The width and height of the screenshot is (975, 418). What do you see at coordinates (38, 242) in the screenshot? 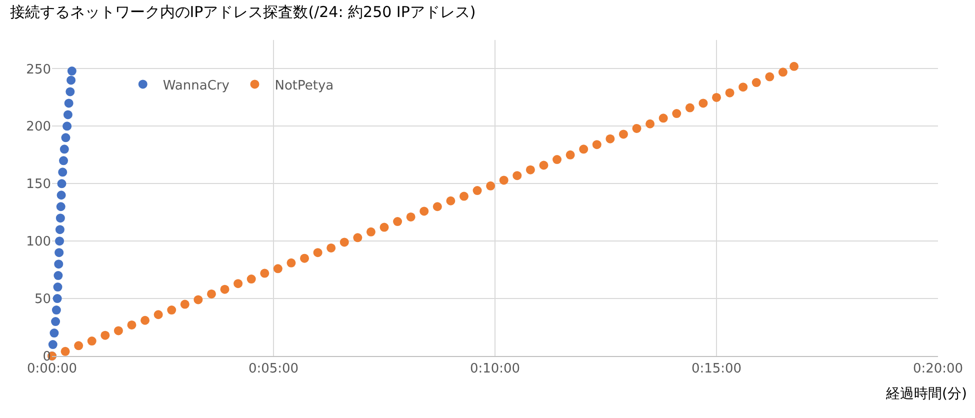
I see `y-tick-label: 100` at bounding box center [38, 242].